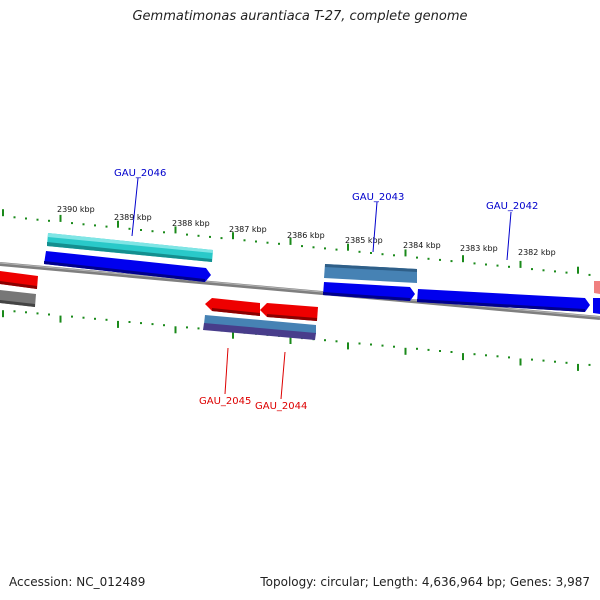  What do you see at coordinates (596, 306) in the screenshot?
I see `cds-blue-right-edge` at bounding box center [596, 306].